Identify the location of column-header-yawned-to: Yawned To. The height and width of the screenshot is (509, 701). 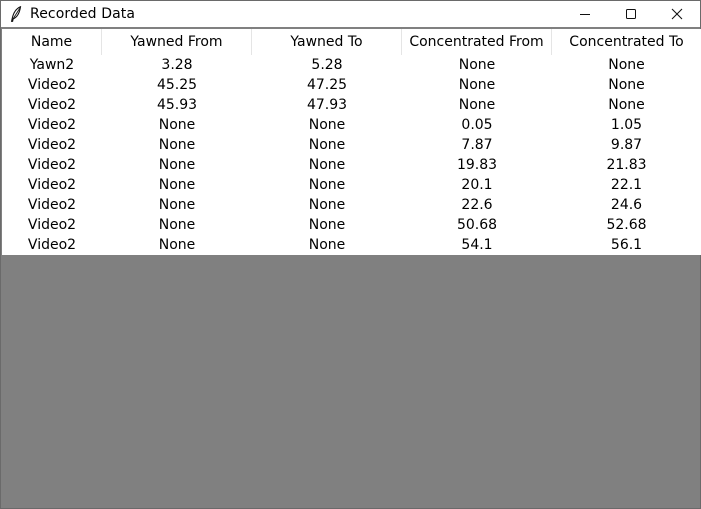
(327, 42).